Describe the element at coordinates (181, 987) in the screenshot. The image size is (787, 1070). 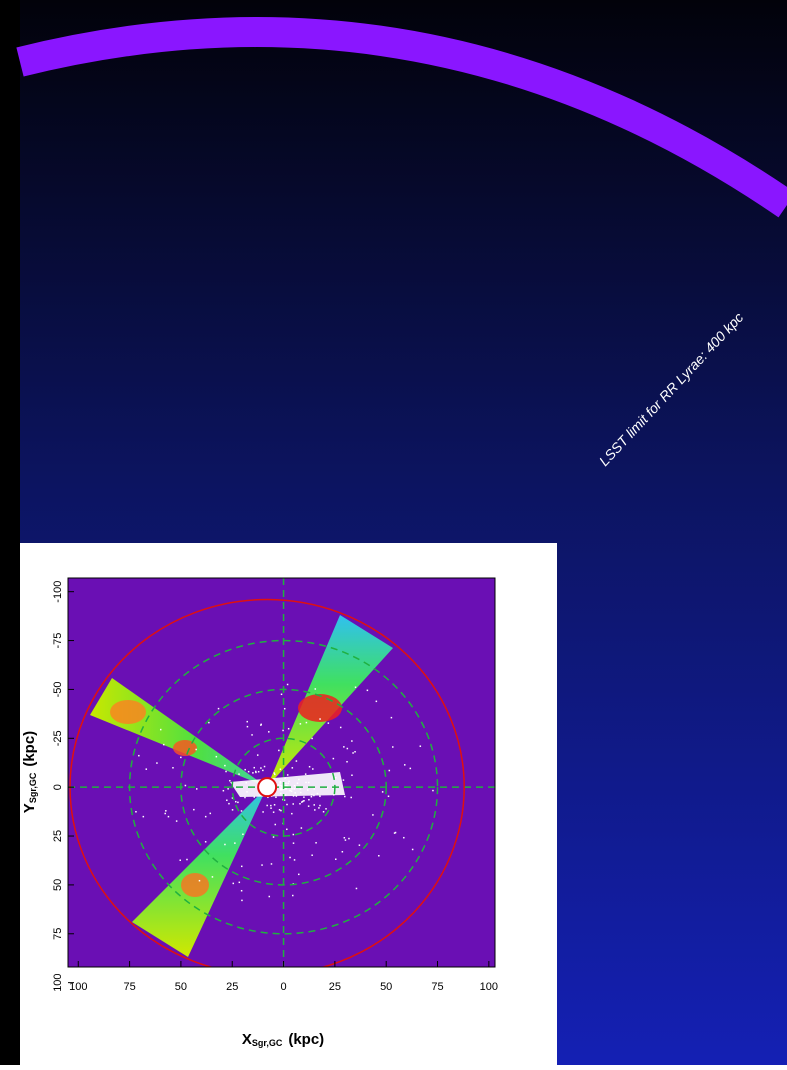
I see `x-tick-label: 50` at that location.